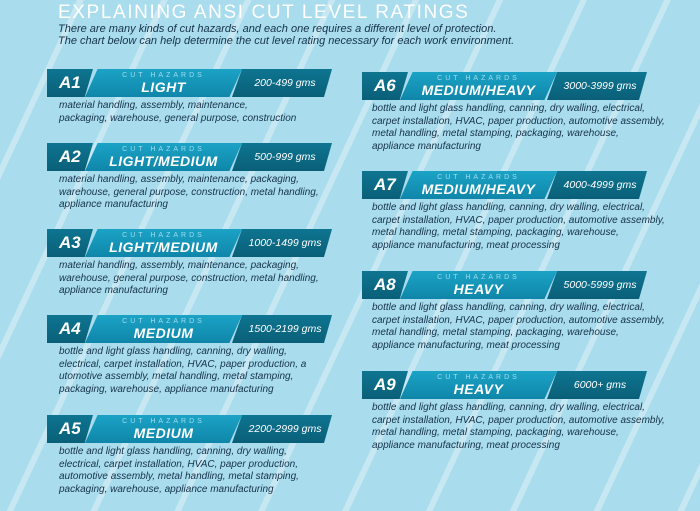 This screenshot has height=511, width=700. I want to click on rating-banner: A2 CUT HAZARDS LIGHT/MEDIUM 500-999 gms, so click(189, 157).